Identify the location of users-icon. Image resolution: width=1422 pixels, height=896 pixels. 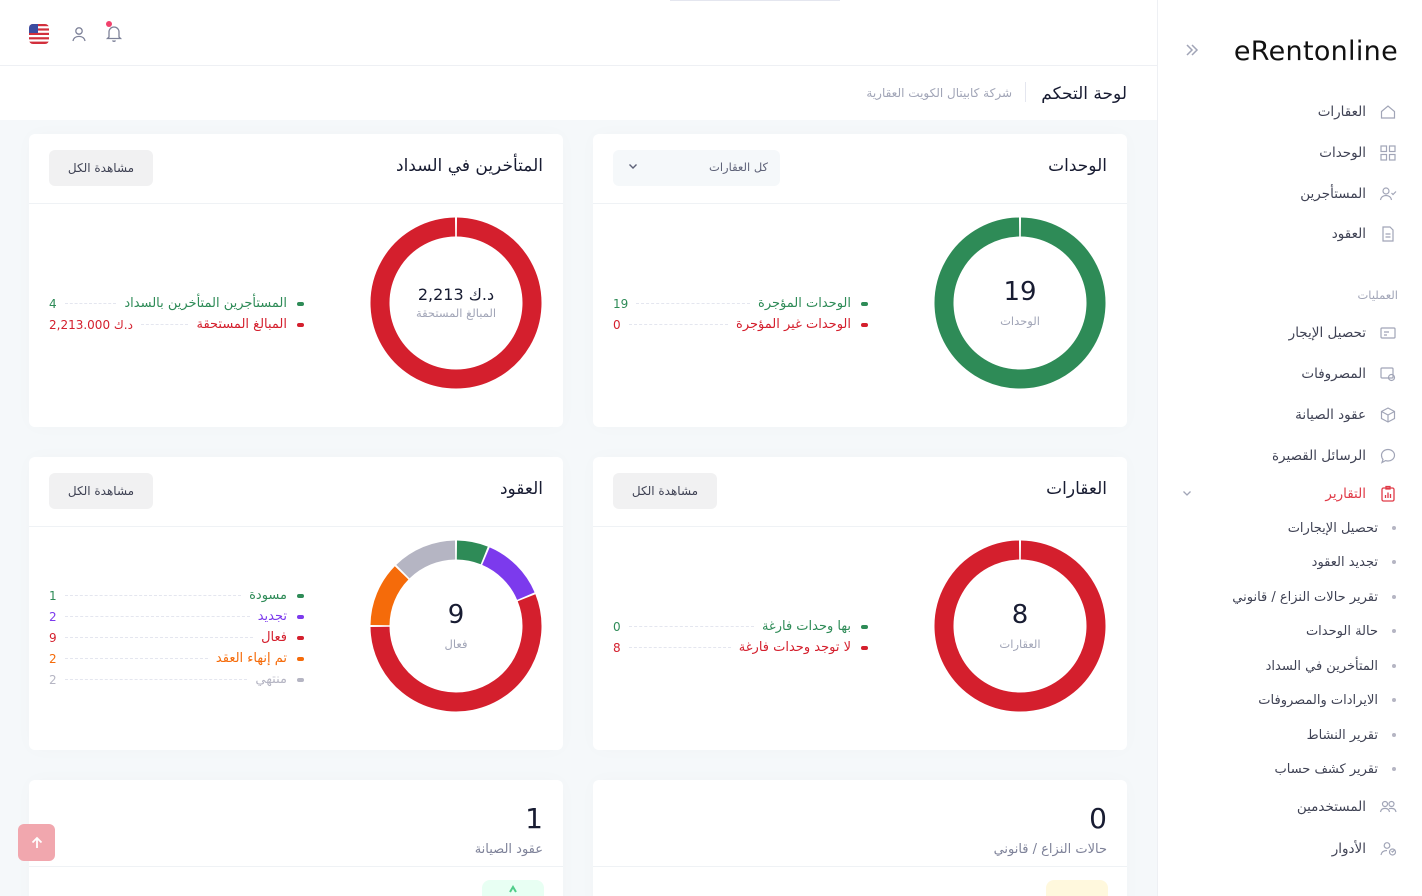
(1388, 807).